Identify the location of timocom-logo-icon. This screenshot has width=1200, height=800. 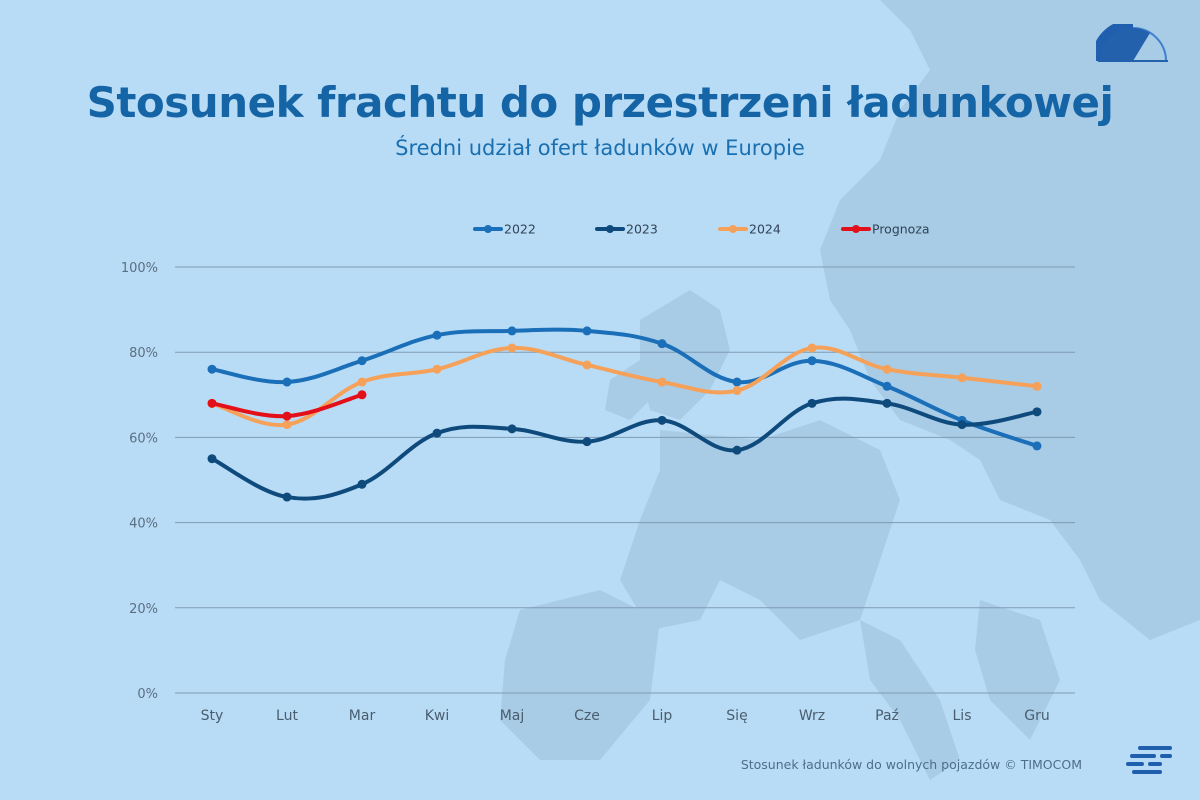
(1149, 760).